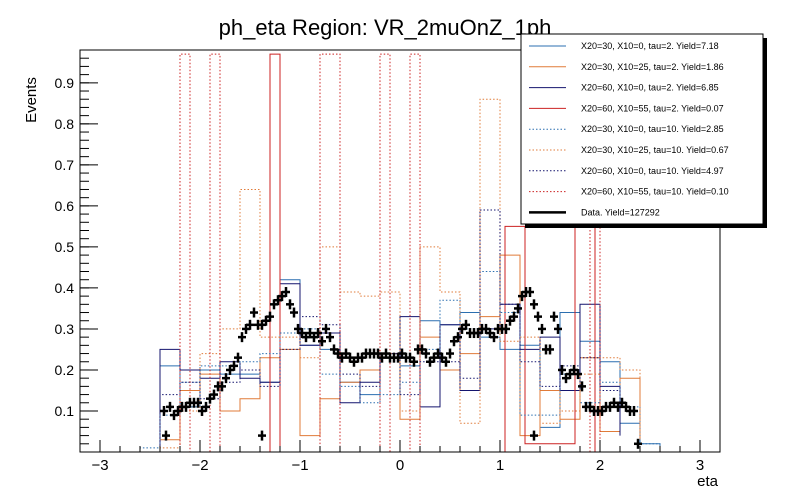  Describe the element at coordinates (31, 100) in the screenshot. I see `y-axis-label: Events` at that location.